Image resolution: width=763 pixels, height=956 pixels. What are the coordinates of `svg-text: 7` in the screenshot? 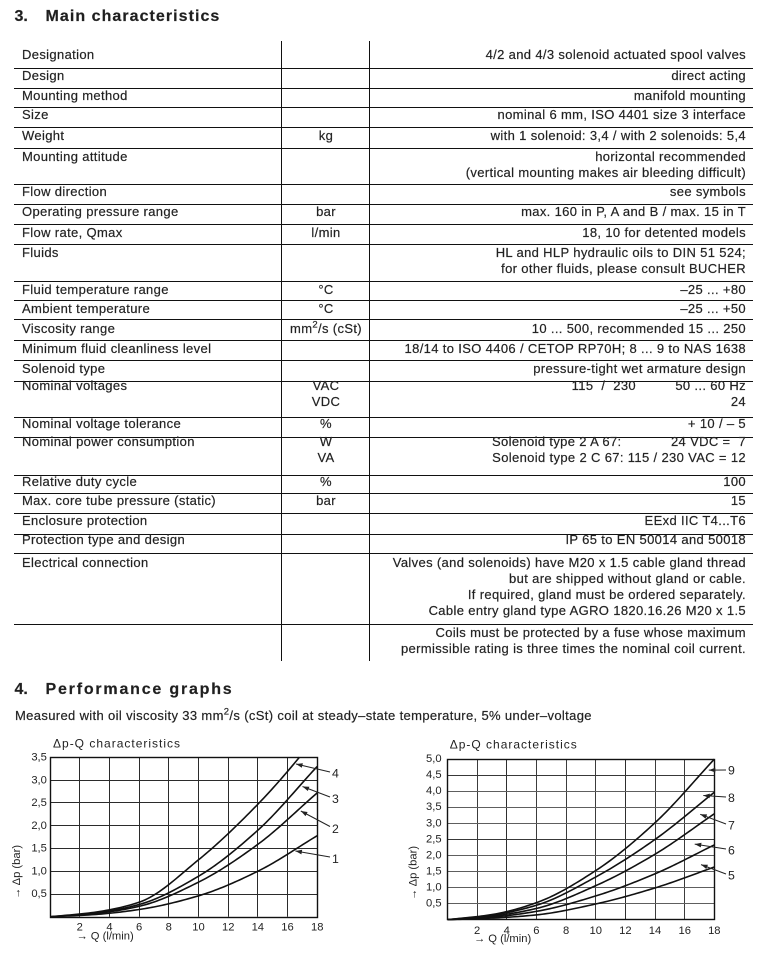 It's located at (731, 825).